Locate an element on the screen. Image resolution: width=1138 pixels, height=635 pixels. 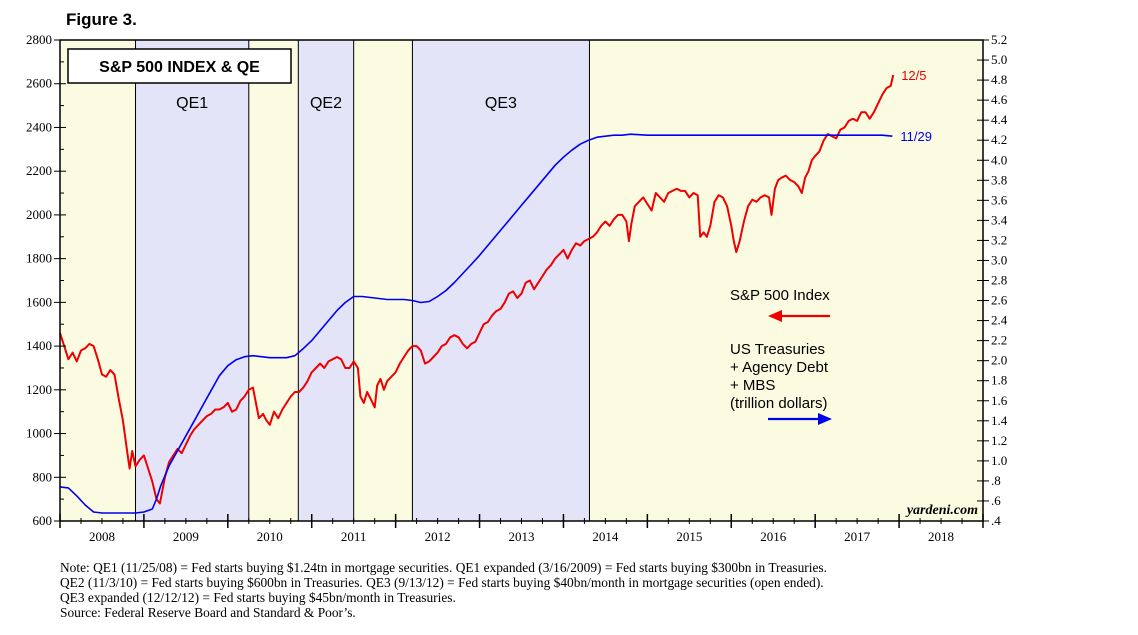
right-axis-tick-label: 5.2 is located at coordinates (999, 39).